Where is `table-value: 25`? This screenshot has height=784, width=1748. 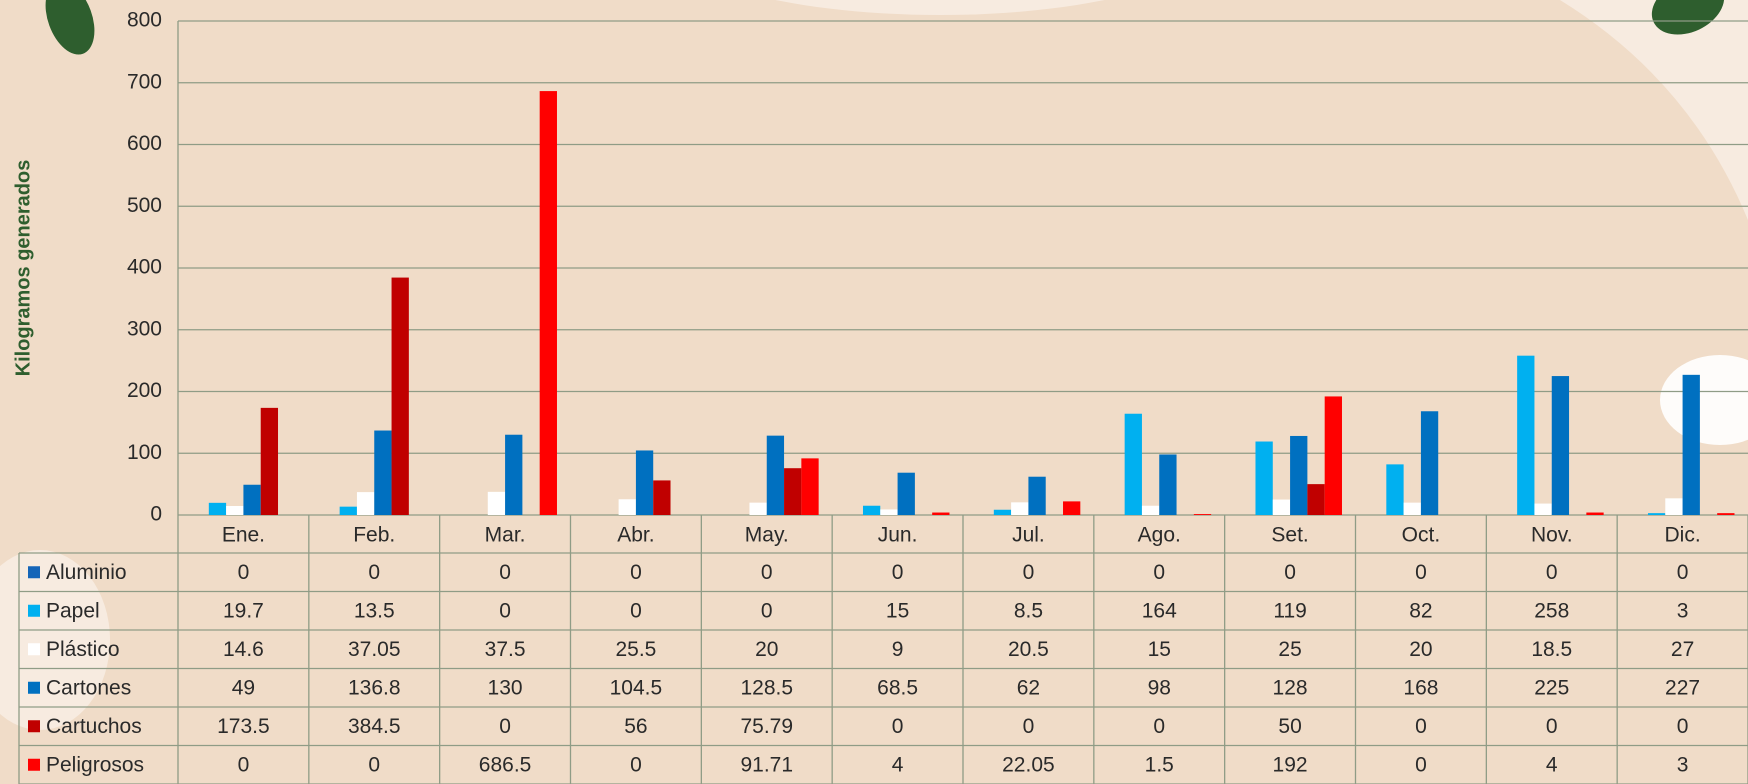
table-value: 25 is located at coordinates (1289, 649).